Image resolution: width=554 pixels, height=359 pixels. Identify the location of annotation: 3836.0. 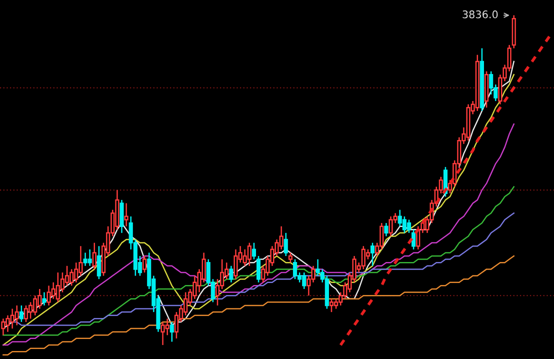
(480, 14).